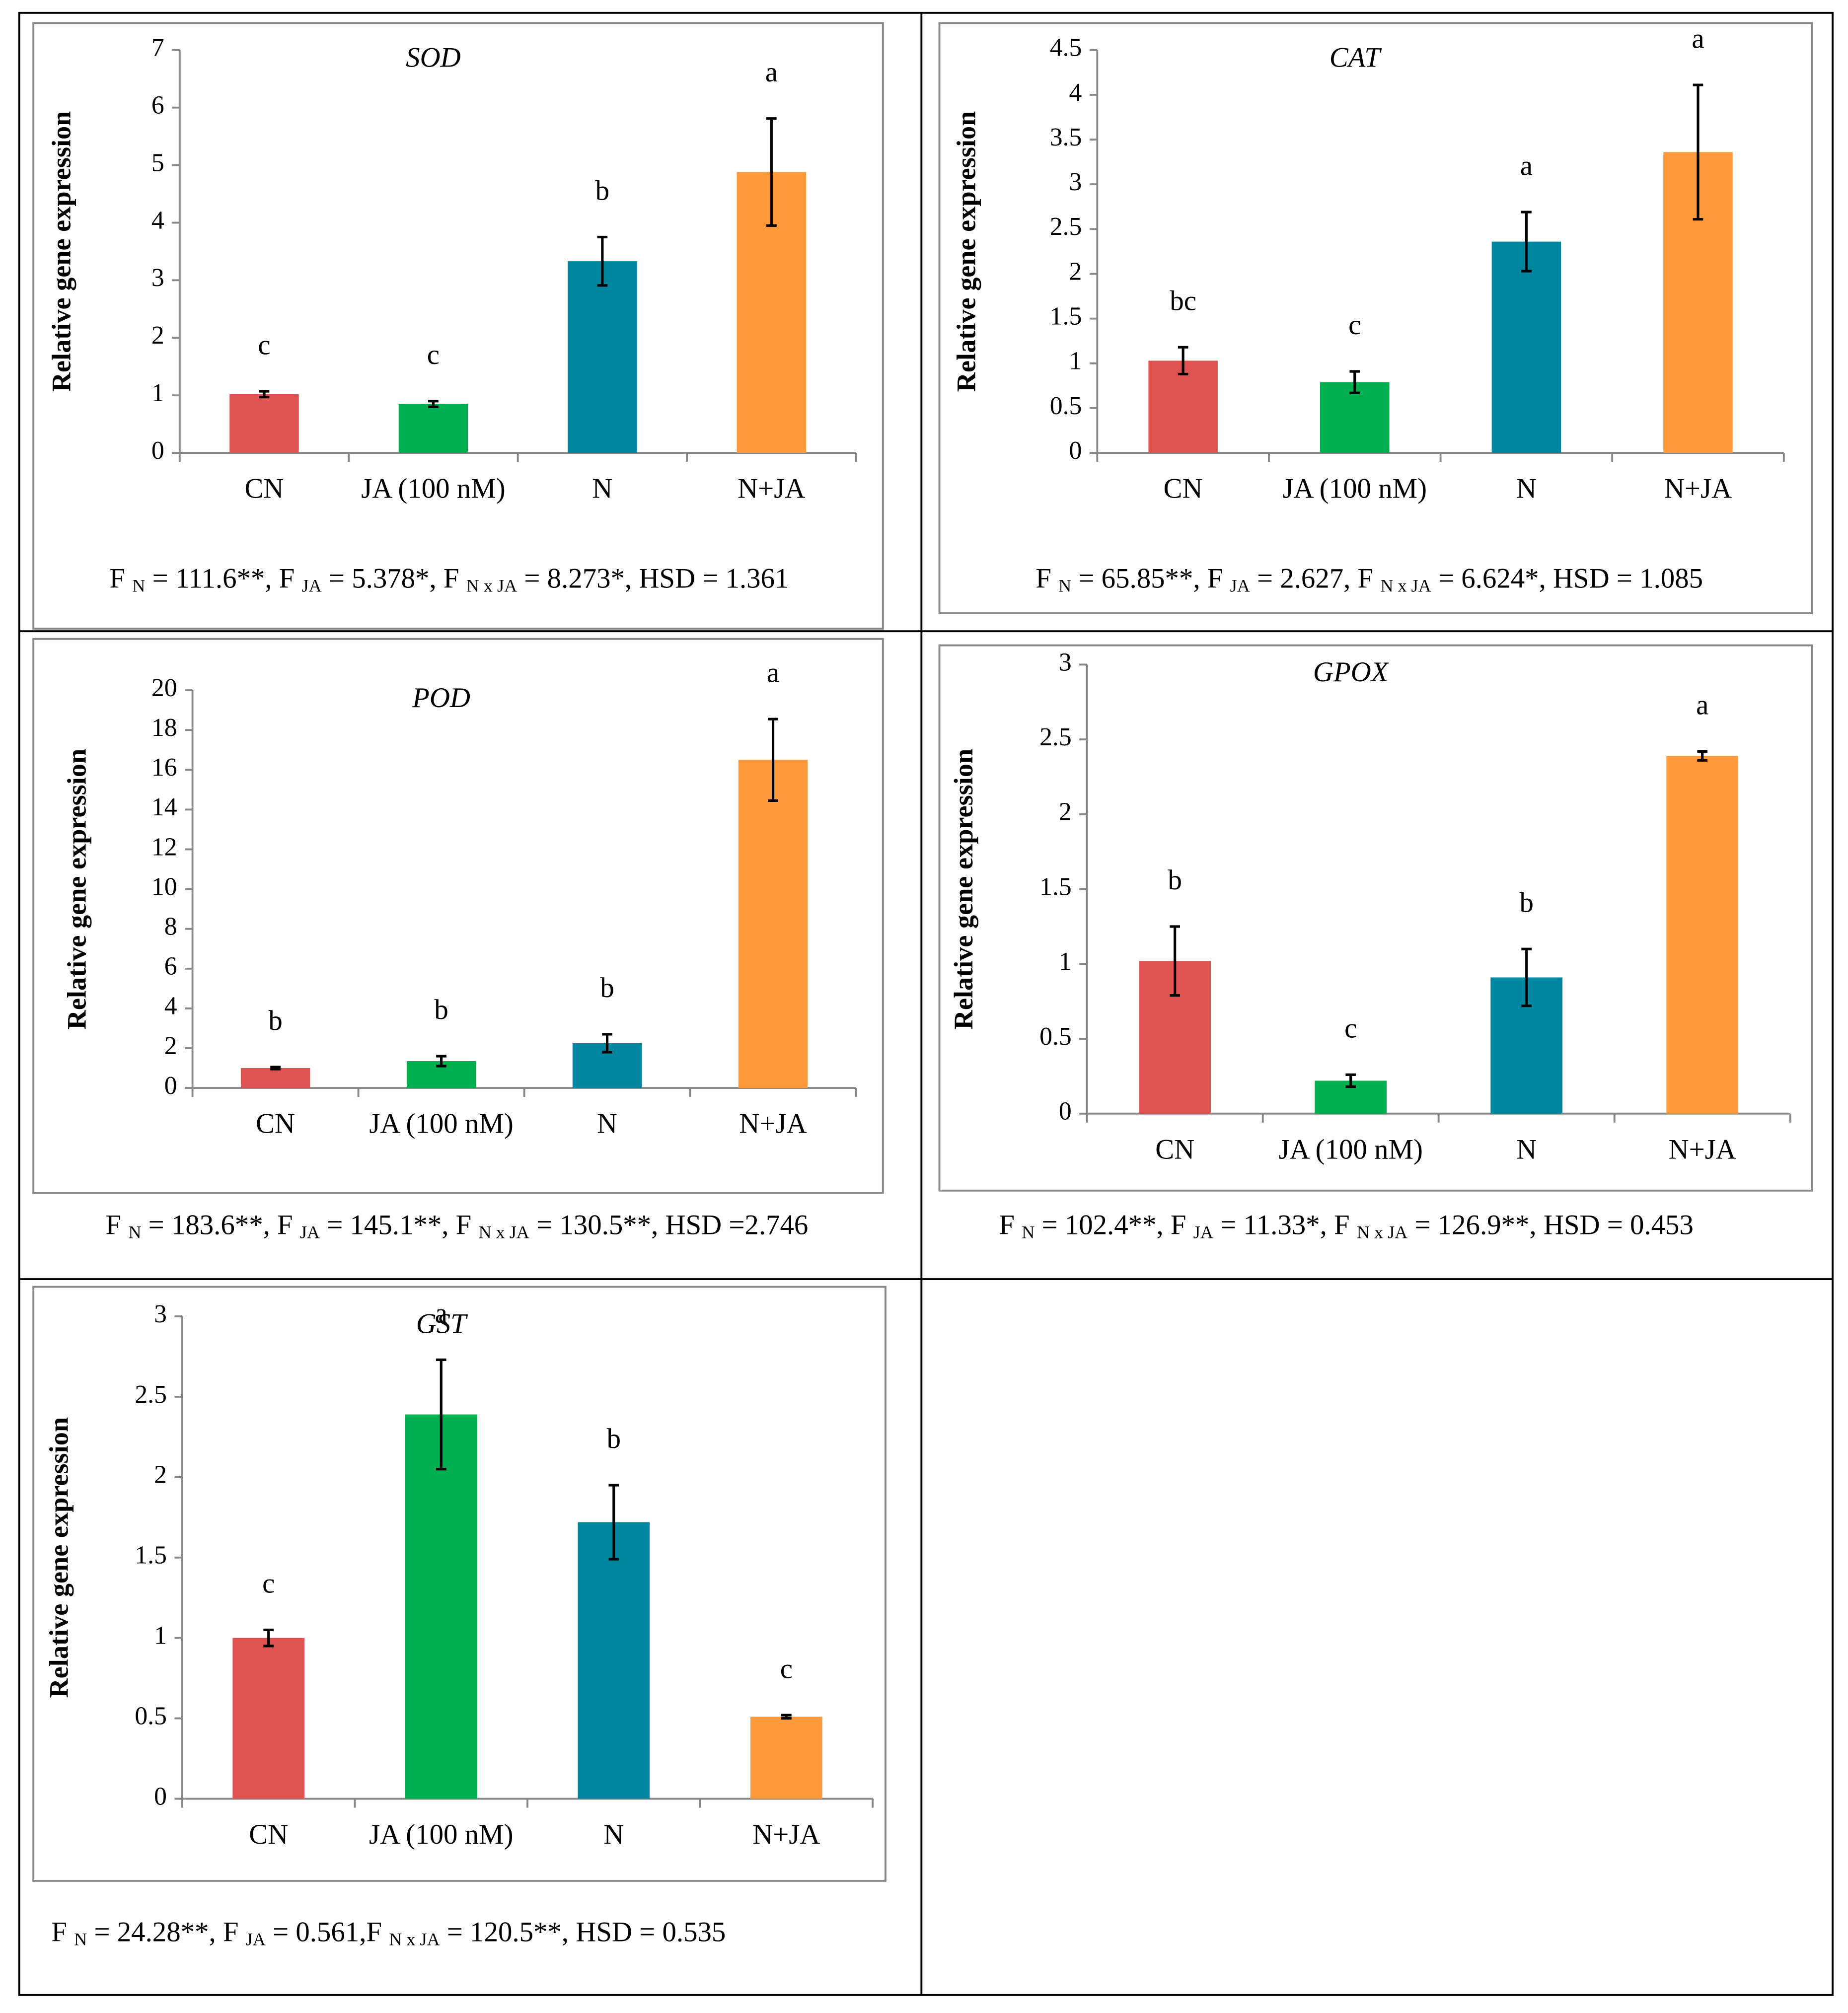 The height and width of the screenshot is (2013, 1848). Describe the element at coordinates (1352, 672) in the screenshot. I see `chart-title: GPOX` at that location.